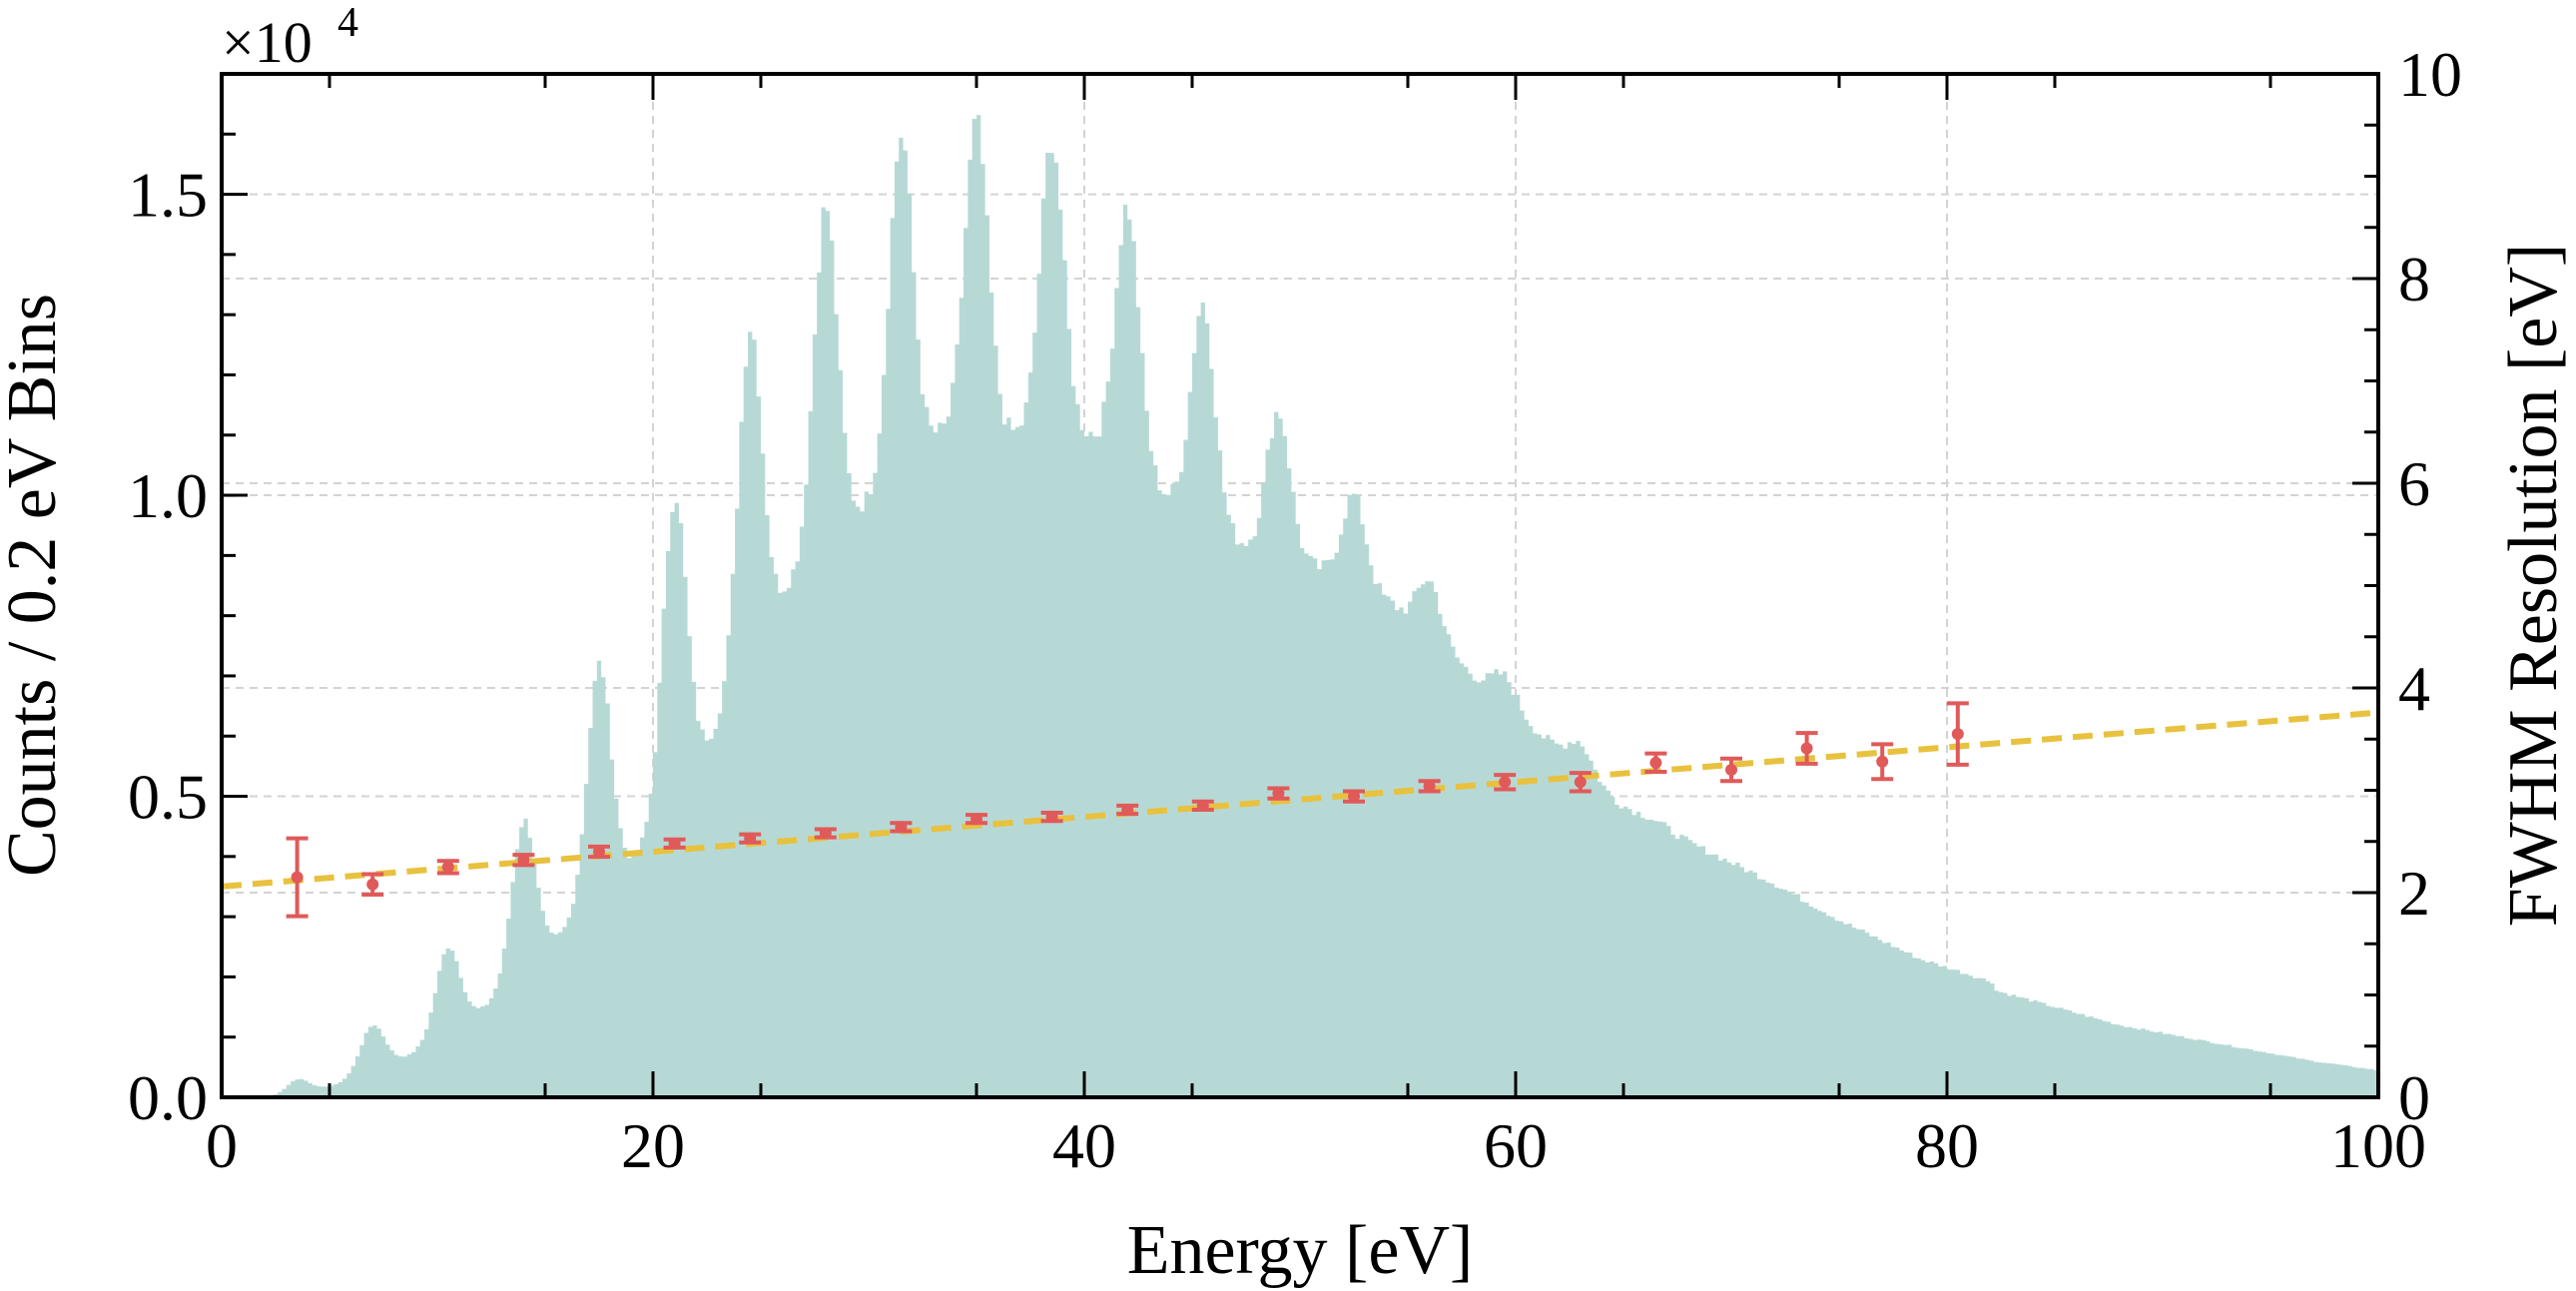 This screenshot has width=2576, height=1291. I want to click on y-left-tick-label: 0.5, so click(168, 797).